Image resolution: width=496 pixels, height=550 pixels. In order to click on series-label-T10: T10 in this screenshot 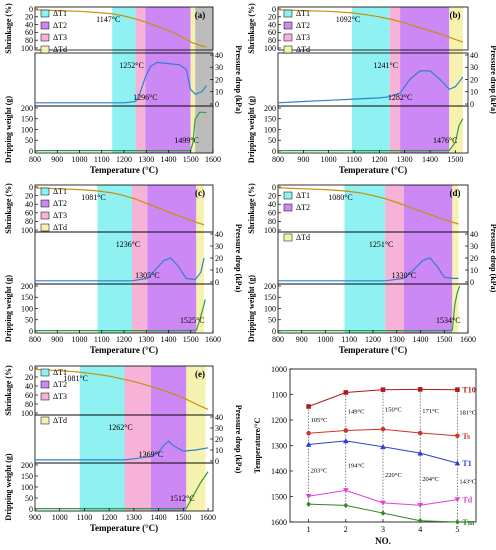, I will do `click(468, 390)`.